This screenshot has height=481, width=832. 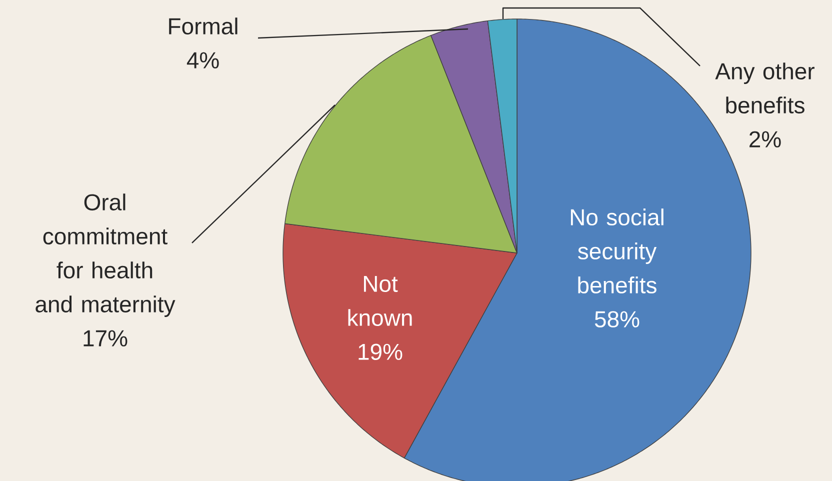 I want to click on data-label: 58%, so click(x=617, y=319).